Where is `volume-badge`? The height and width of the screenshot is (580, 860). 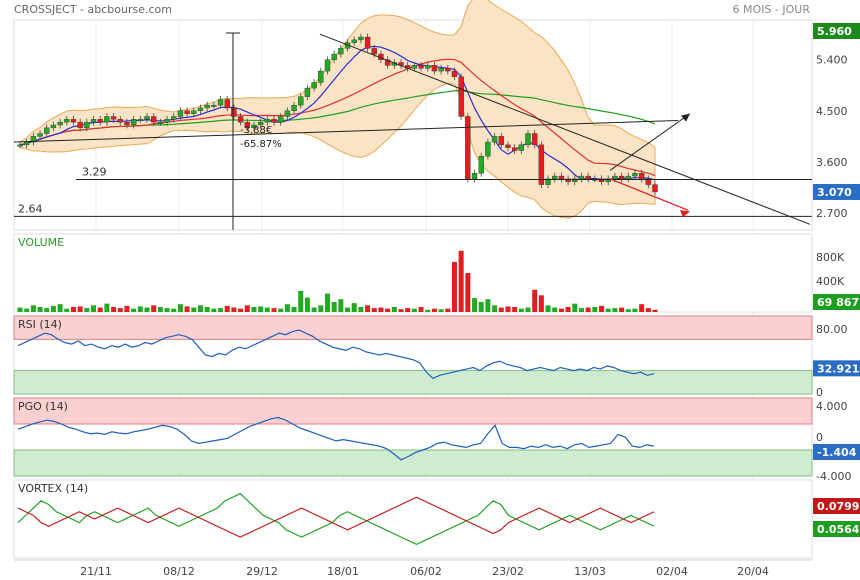
volume-badge is located at coordinates (836, 302).